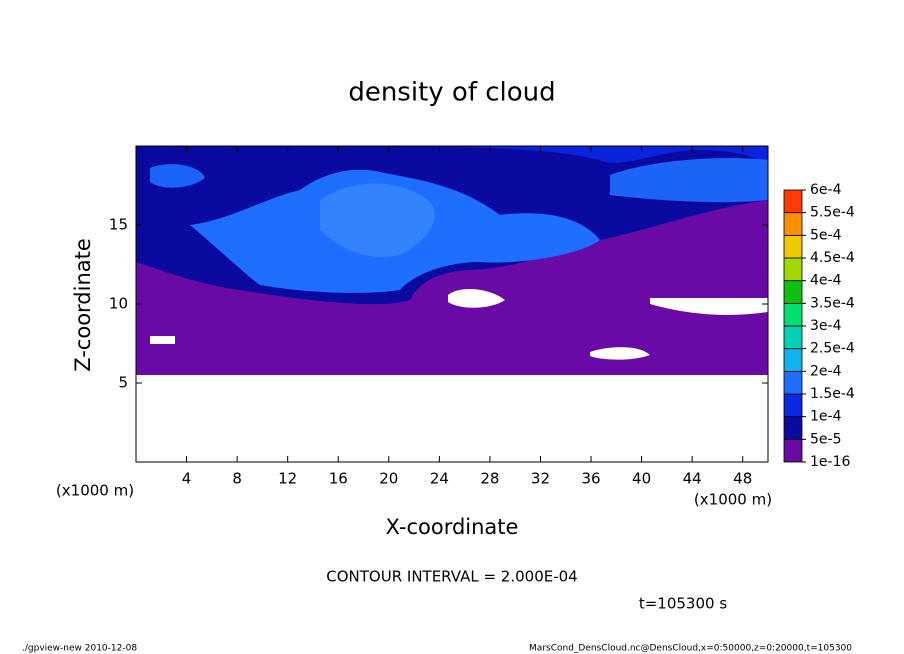 This screenshot has width=904, height=654. Describe the element at coordinates (118, 225) in the screenshot. I see `y-tick-label: 15` at that location.